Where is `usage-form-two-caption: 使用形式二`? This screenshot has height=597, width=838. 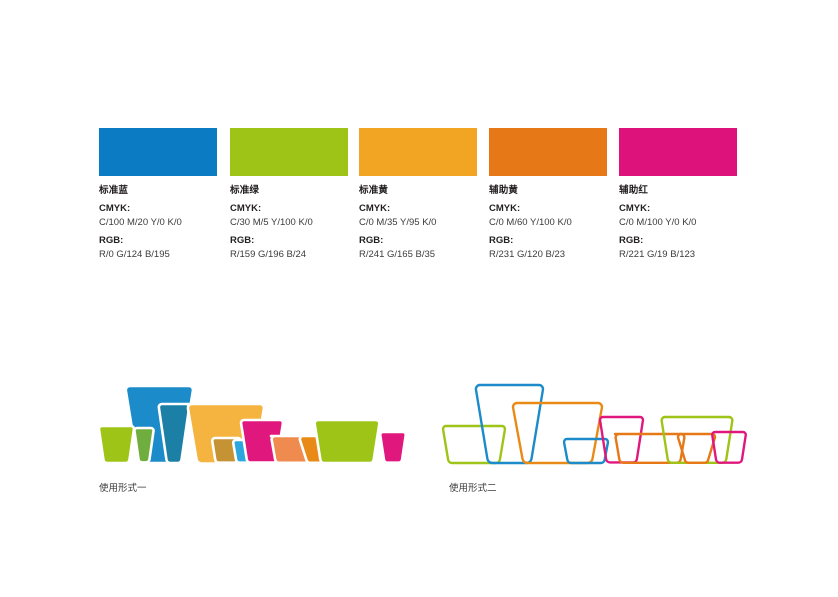 usage-form-two-caption: 使用形式二 is located at coordinates (473, 488).